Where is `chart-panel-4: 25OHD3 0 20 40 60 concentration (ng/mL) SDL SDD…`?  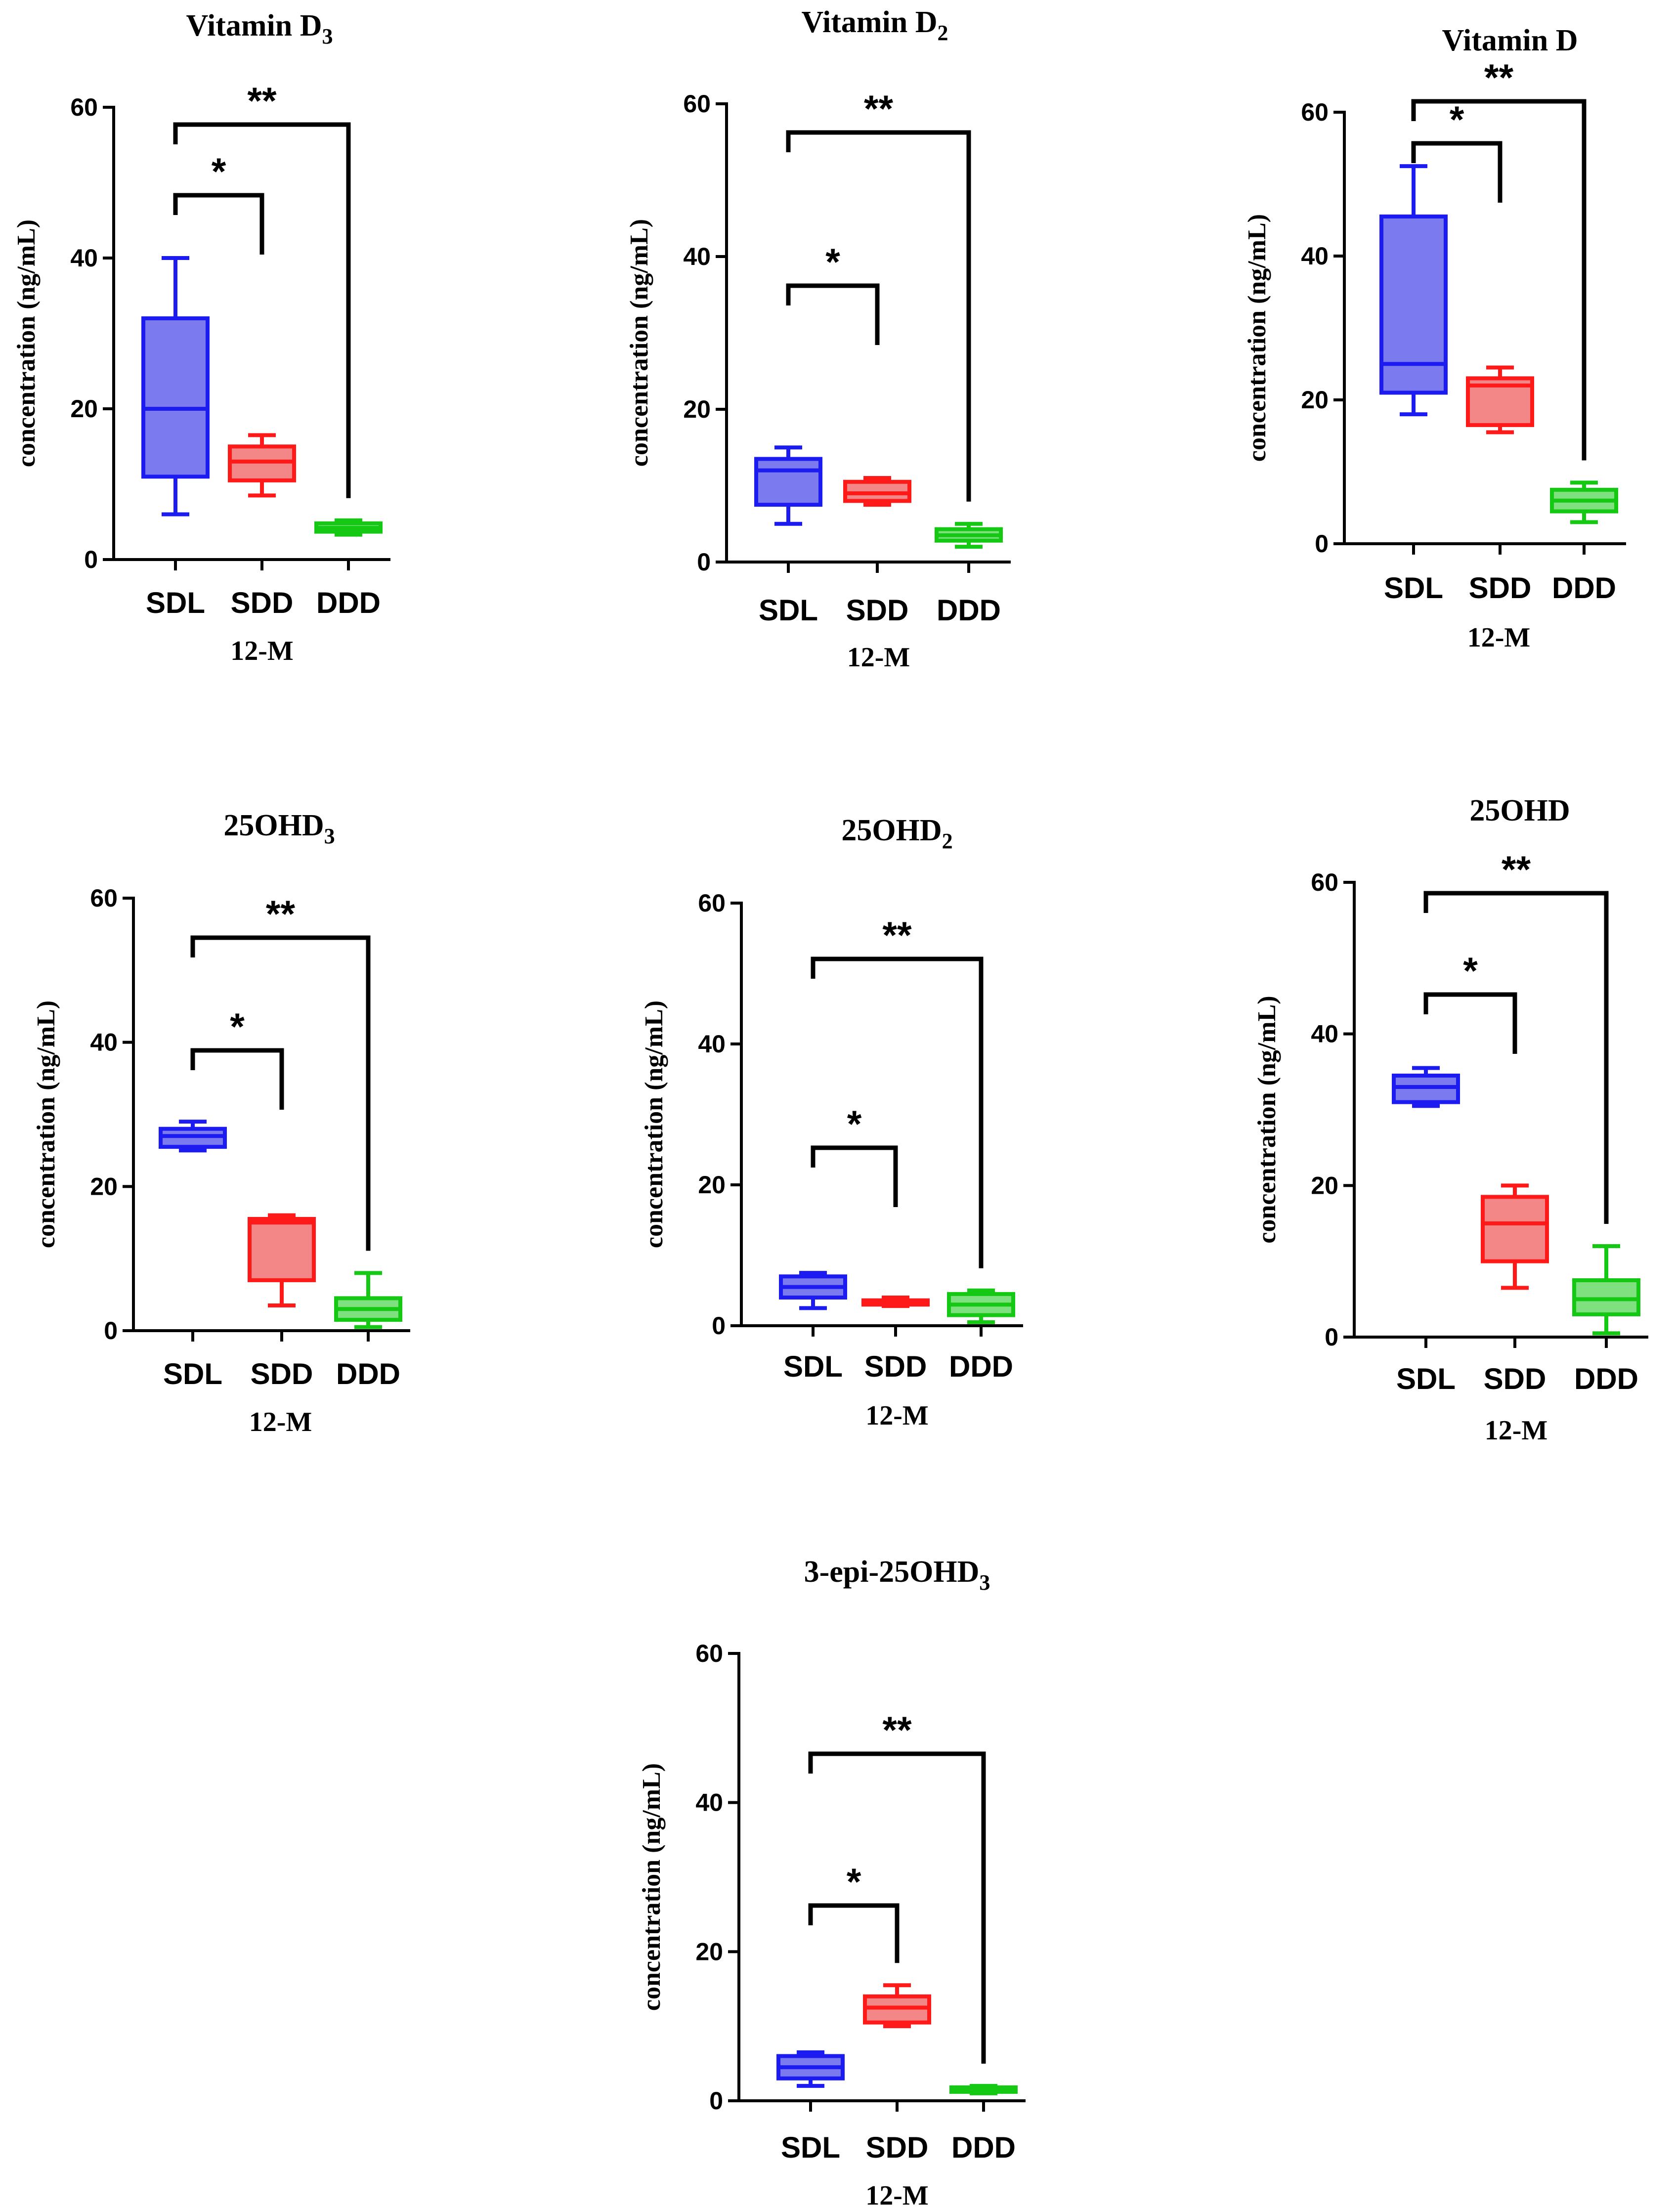 chart-panel-4: 25OHD3 0 20 40 60 concentration (ng/mL) SDL SDD… is located at coordinates (221, 1123).